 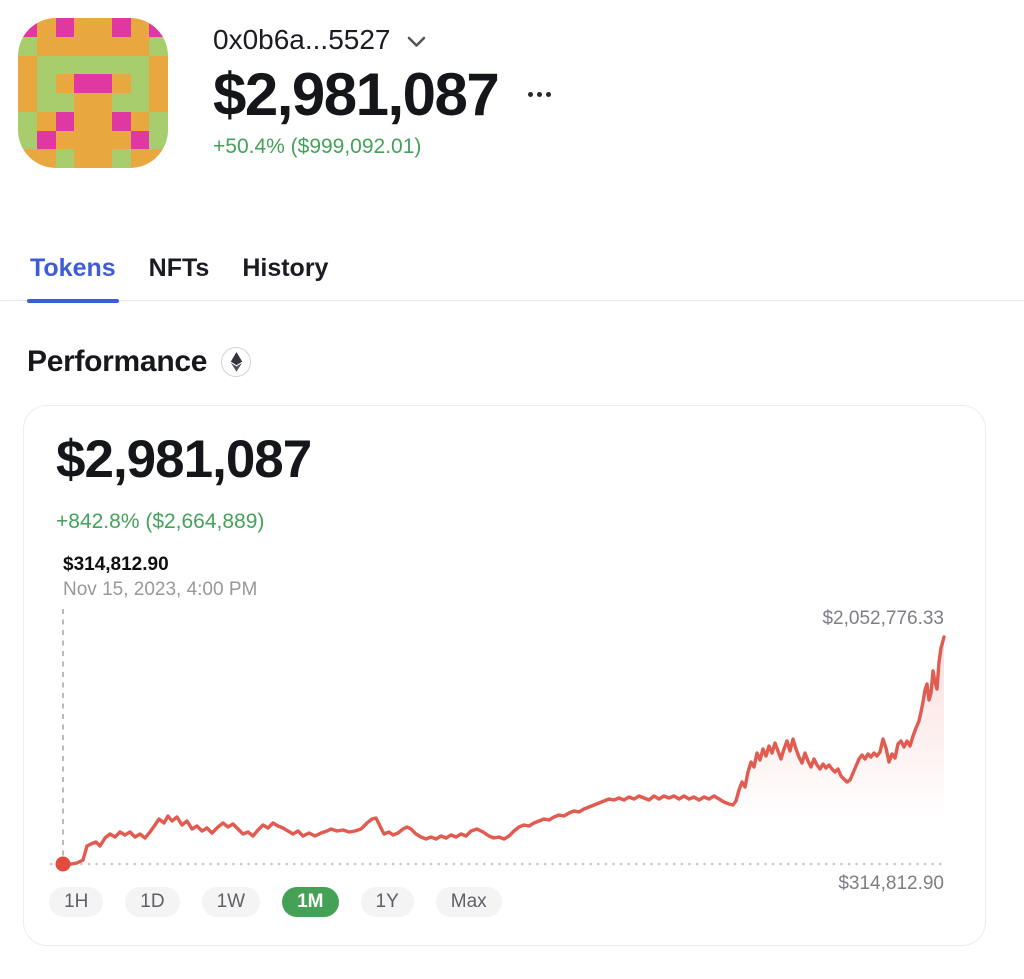 I want to click on card-balance: $2,981,087, so click(x=184, y=459).